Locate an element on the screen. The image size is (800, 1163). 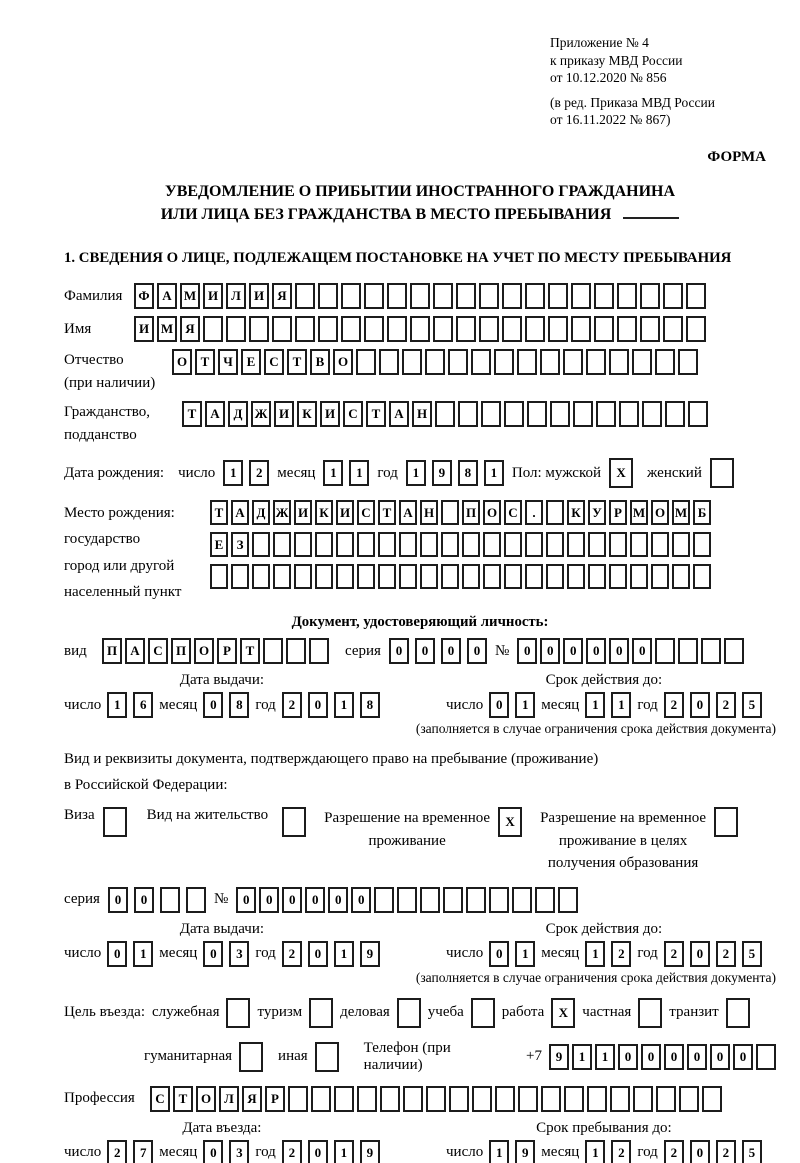
purpose-study-box is located at coordinates (482, 1012).